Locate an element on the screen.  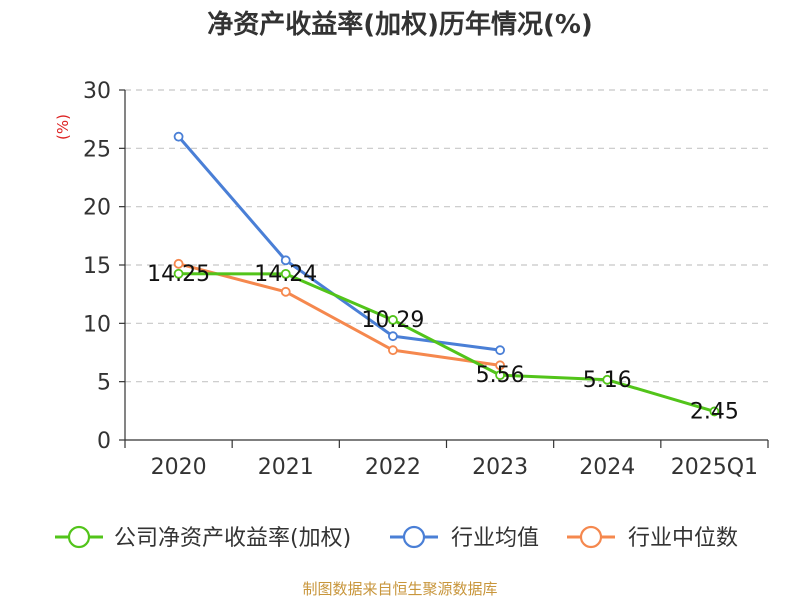
y-tick-label-0: 0 is located at coordinates (104, 441).